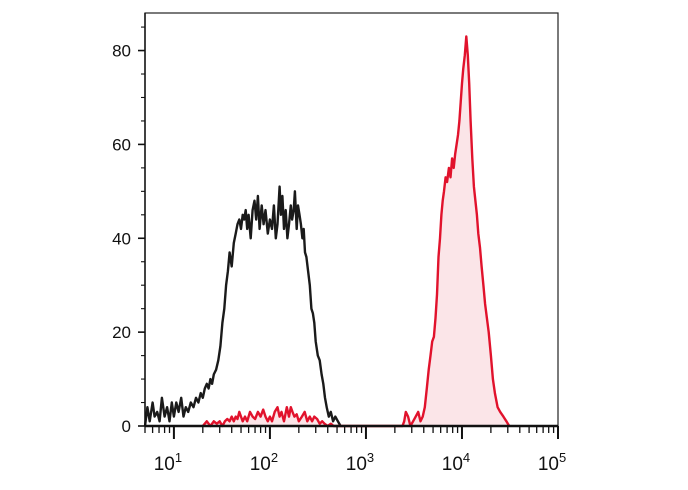  What do you see at coordinates (121, 238) in the screenshot?
I see `y-tick-label: 40` at bounding box center [121, 238].